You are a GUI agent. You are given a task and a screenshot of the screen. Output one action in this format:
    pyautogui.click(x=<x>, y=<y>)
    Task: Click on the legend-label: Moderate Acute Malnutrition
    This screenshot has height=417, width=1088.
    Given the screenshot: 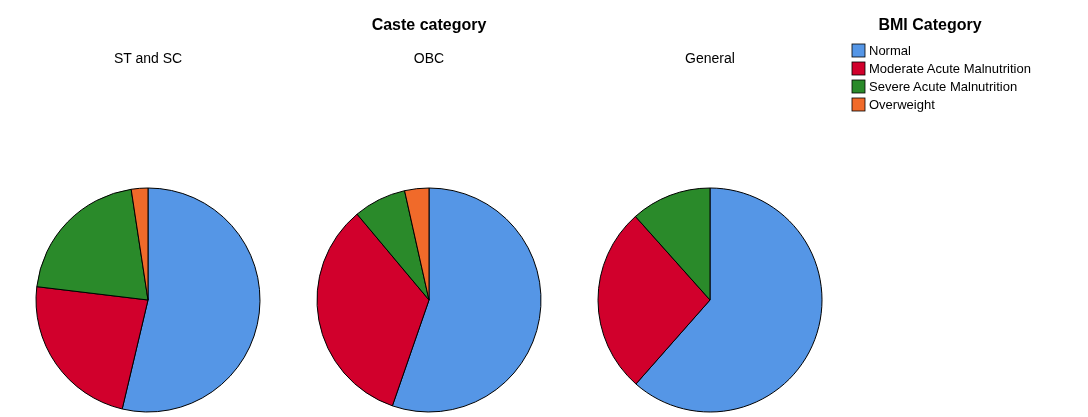 What is the action you would take?
    pyautogui.click(x=950, y=68)
    